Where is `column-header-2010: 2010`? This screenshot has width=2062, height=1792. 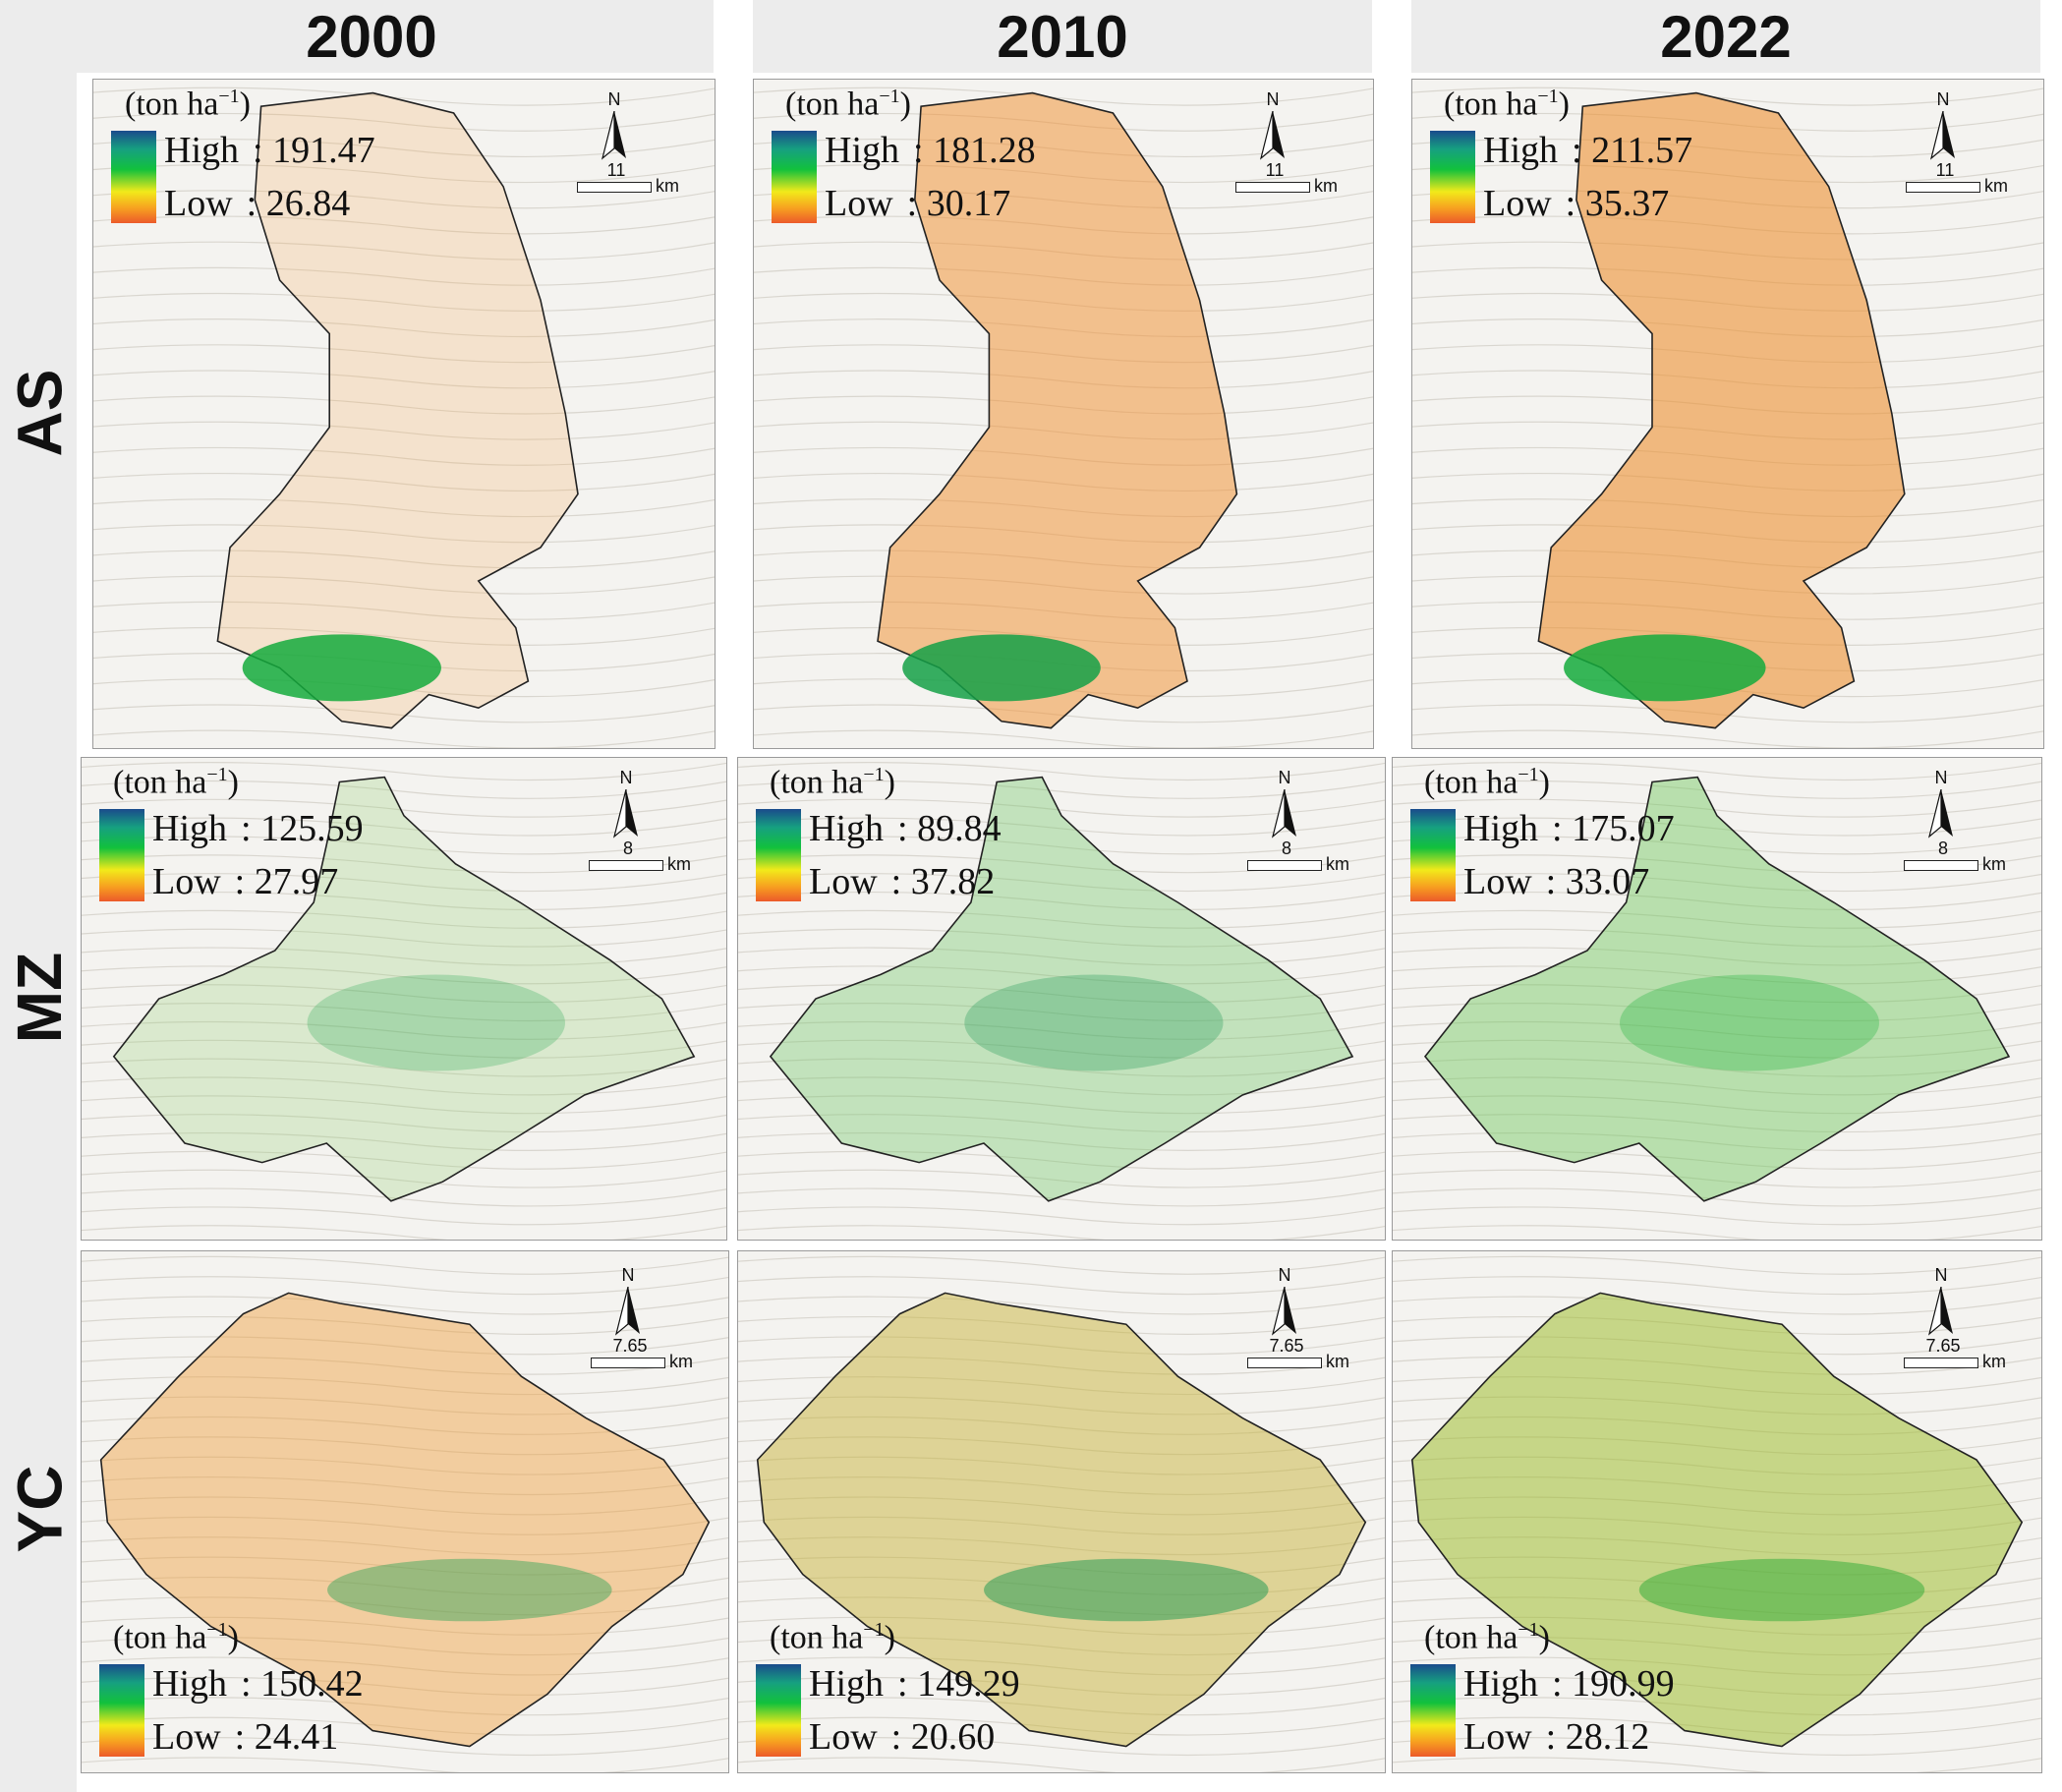
column-header-2010: 2010 is located at coordinates (1062, 36).